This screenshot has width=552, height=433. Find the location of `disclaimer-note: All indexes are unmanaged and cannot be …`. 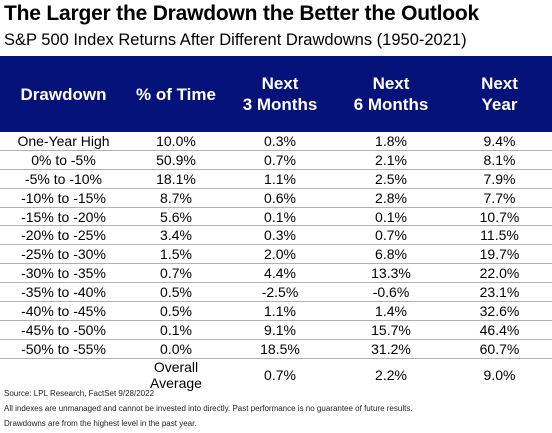

disclaimer-note: All indexes are unmanaged and cannot be … is located at coordinates (208, 408).